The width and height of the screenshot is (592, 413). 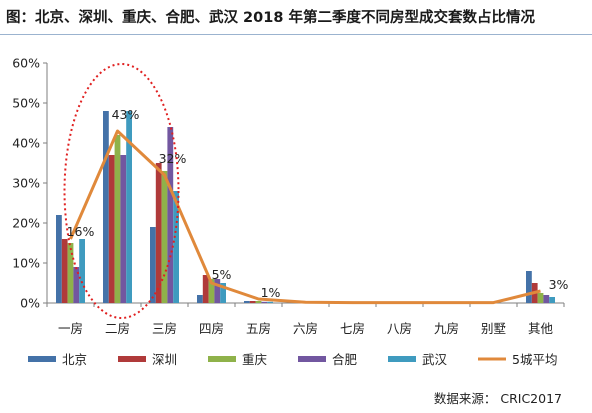 I want to click on y-tick-label: 0%, so click(x=30, y=303).